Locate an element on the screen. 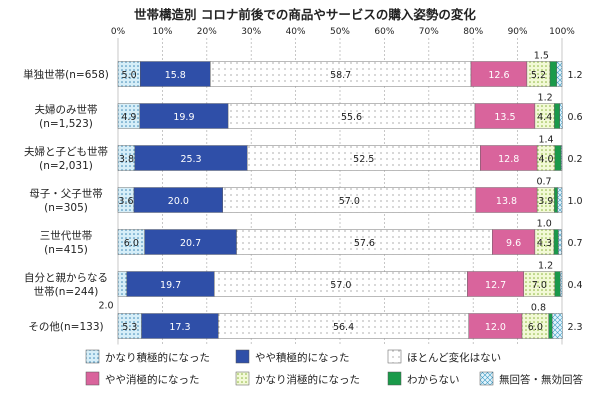  data-label: 20.0 is located at coordinates (178, 201).